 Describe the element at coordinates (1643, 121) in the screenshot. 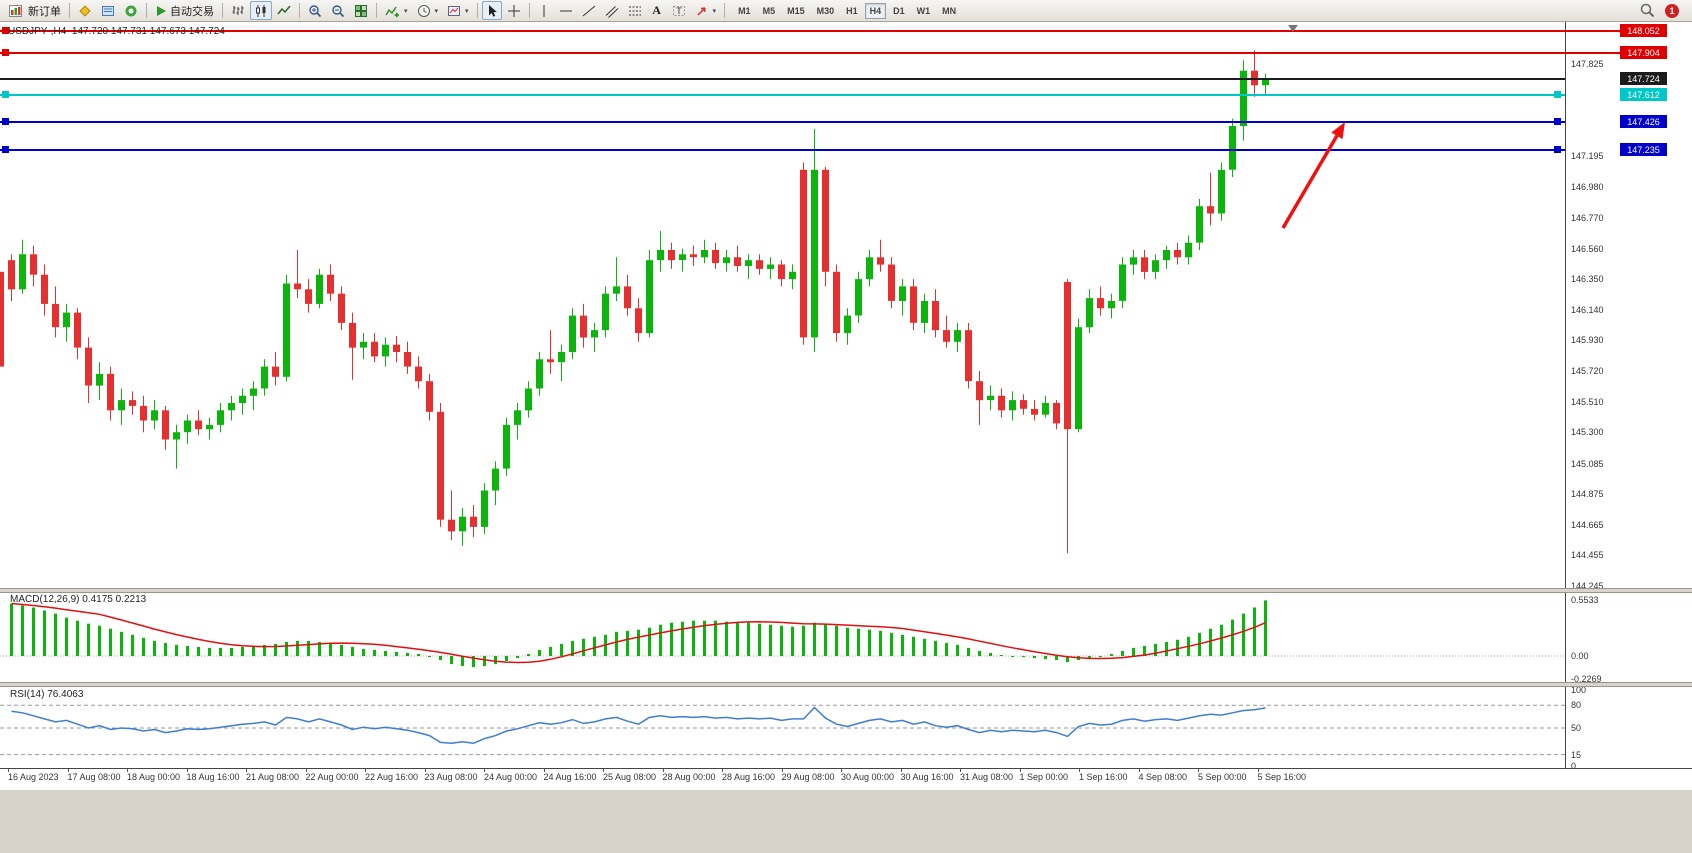

I see `price-line-label: 147.426` at that location.